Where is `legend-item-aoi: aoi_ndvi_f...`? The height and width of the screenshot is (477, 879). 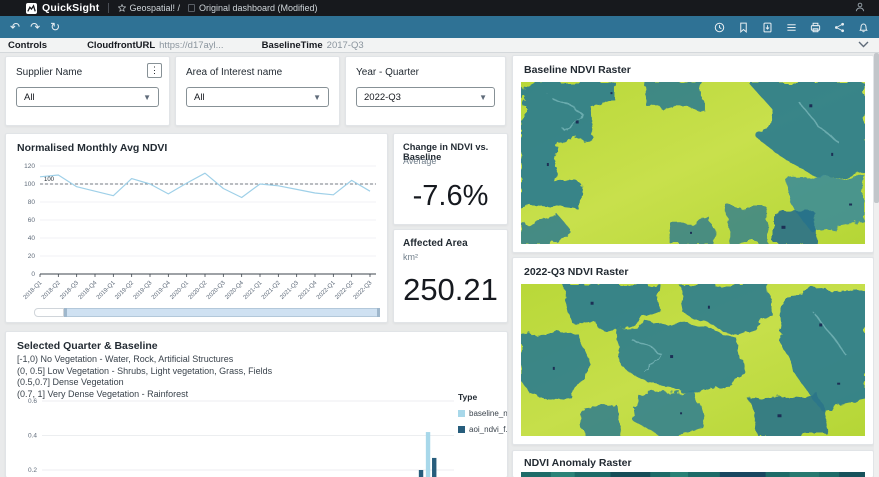 legend-item-aoi: aoi_ndvi_f... is located at coordinates (482, 429).